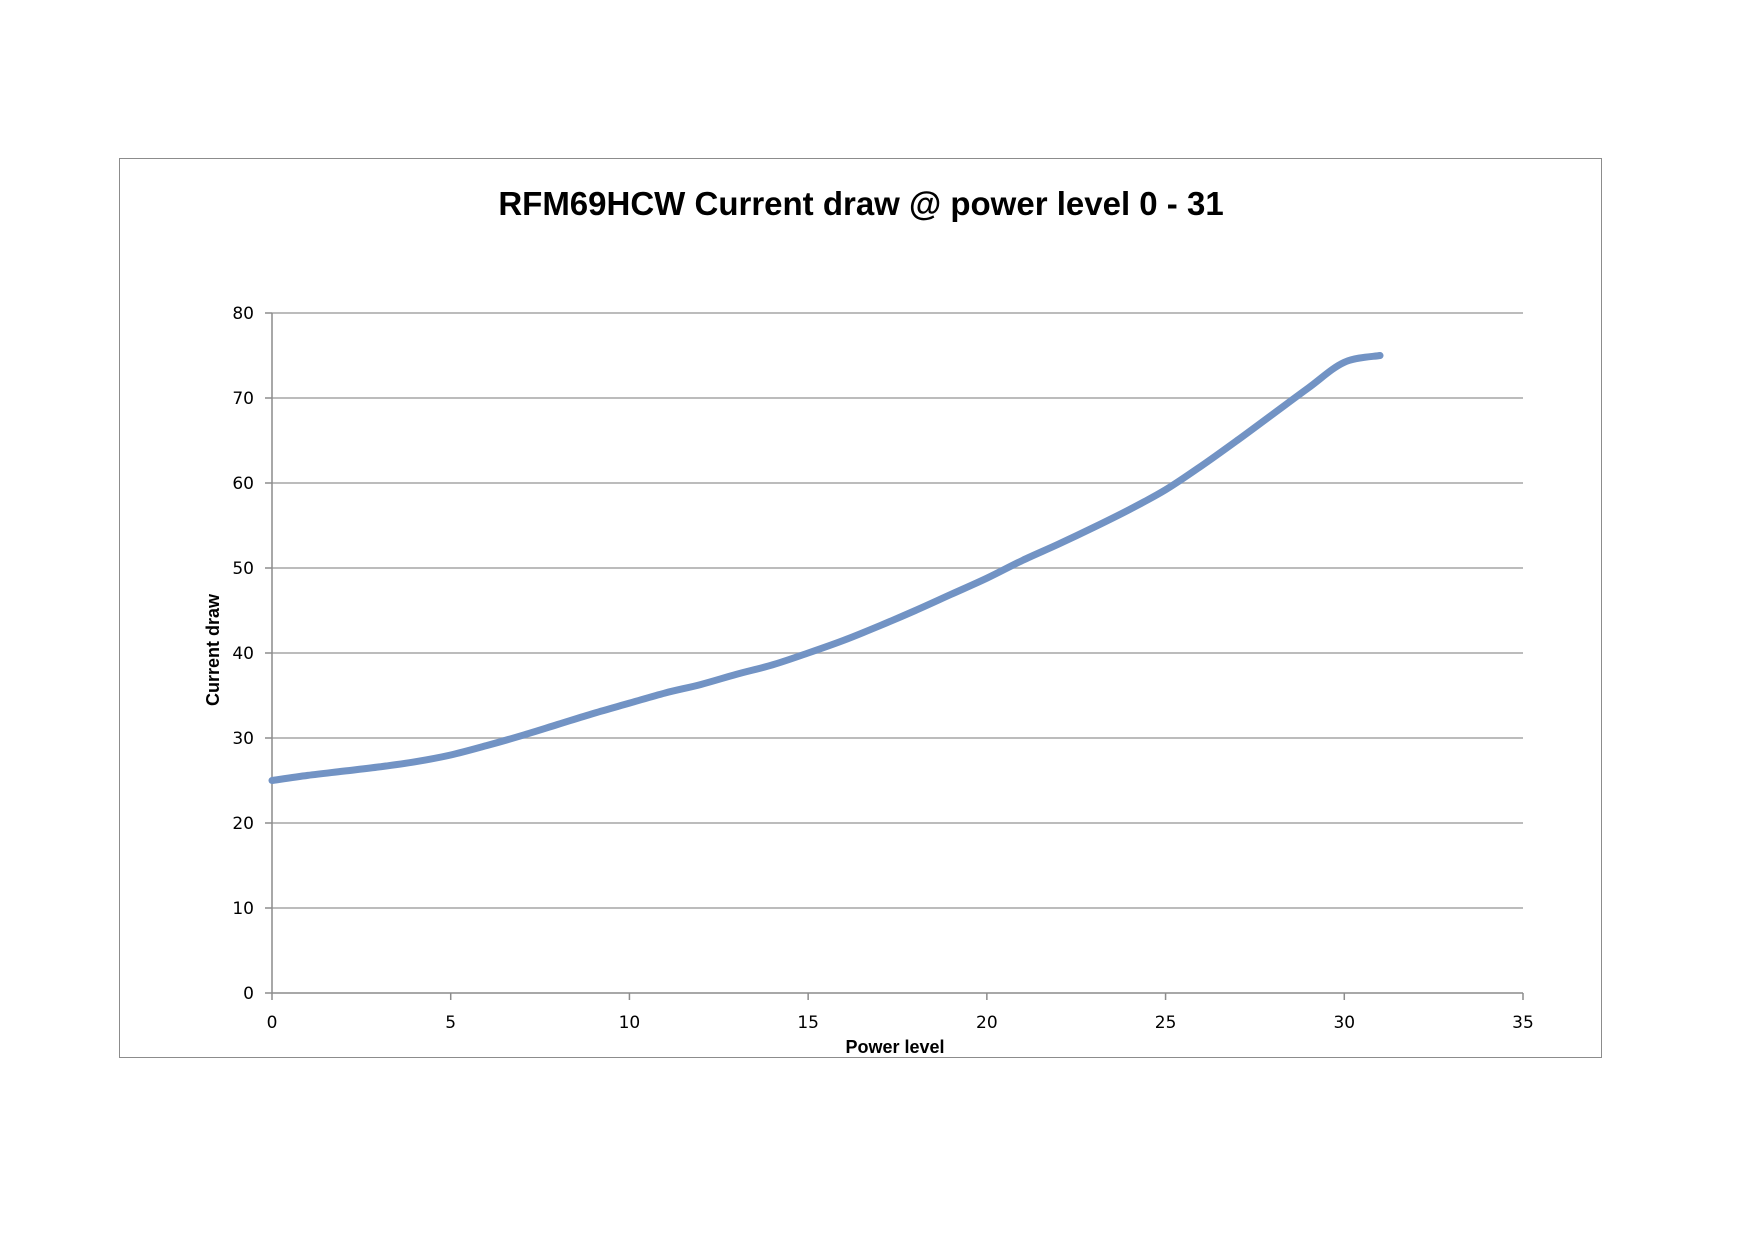 The image size is (1754, 1239). Describe the element at coordinates (243, 314) in the screenshot. I see `y-tick-label-80: 80` at that location.